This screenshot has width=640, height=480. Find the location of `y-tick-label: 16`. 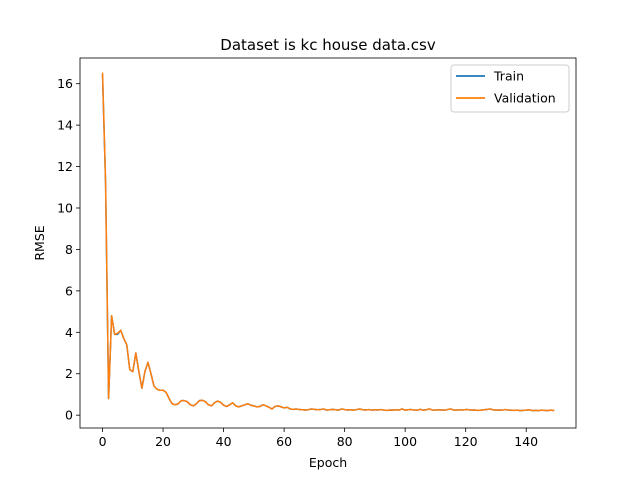

y-tick-label: 16 is located at coordinates (65, 83).